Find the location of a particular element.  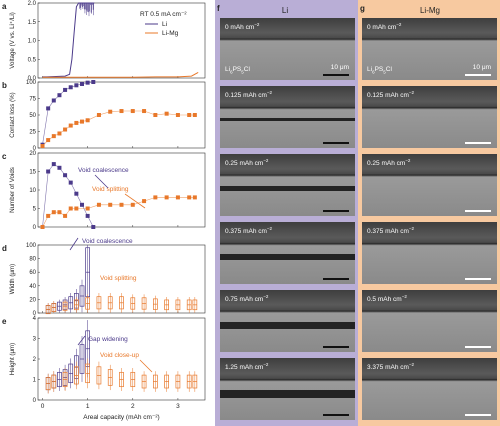

y-tick-label: 1.0 is located at coordinates (32, 42).